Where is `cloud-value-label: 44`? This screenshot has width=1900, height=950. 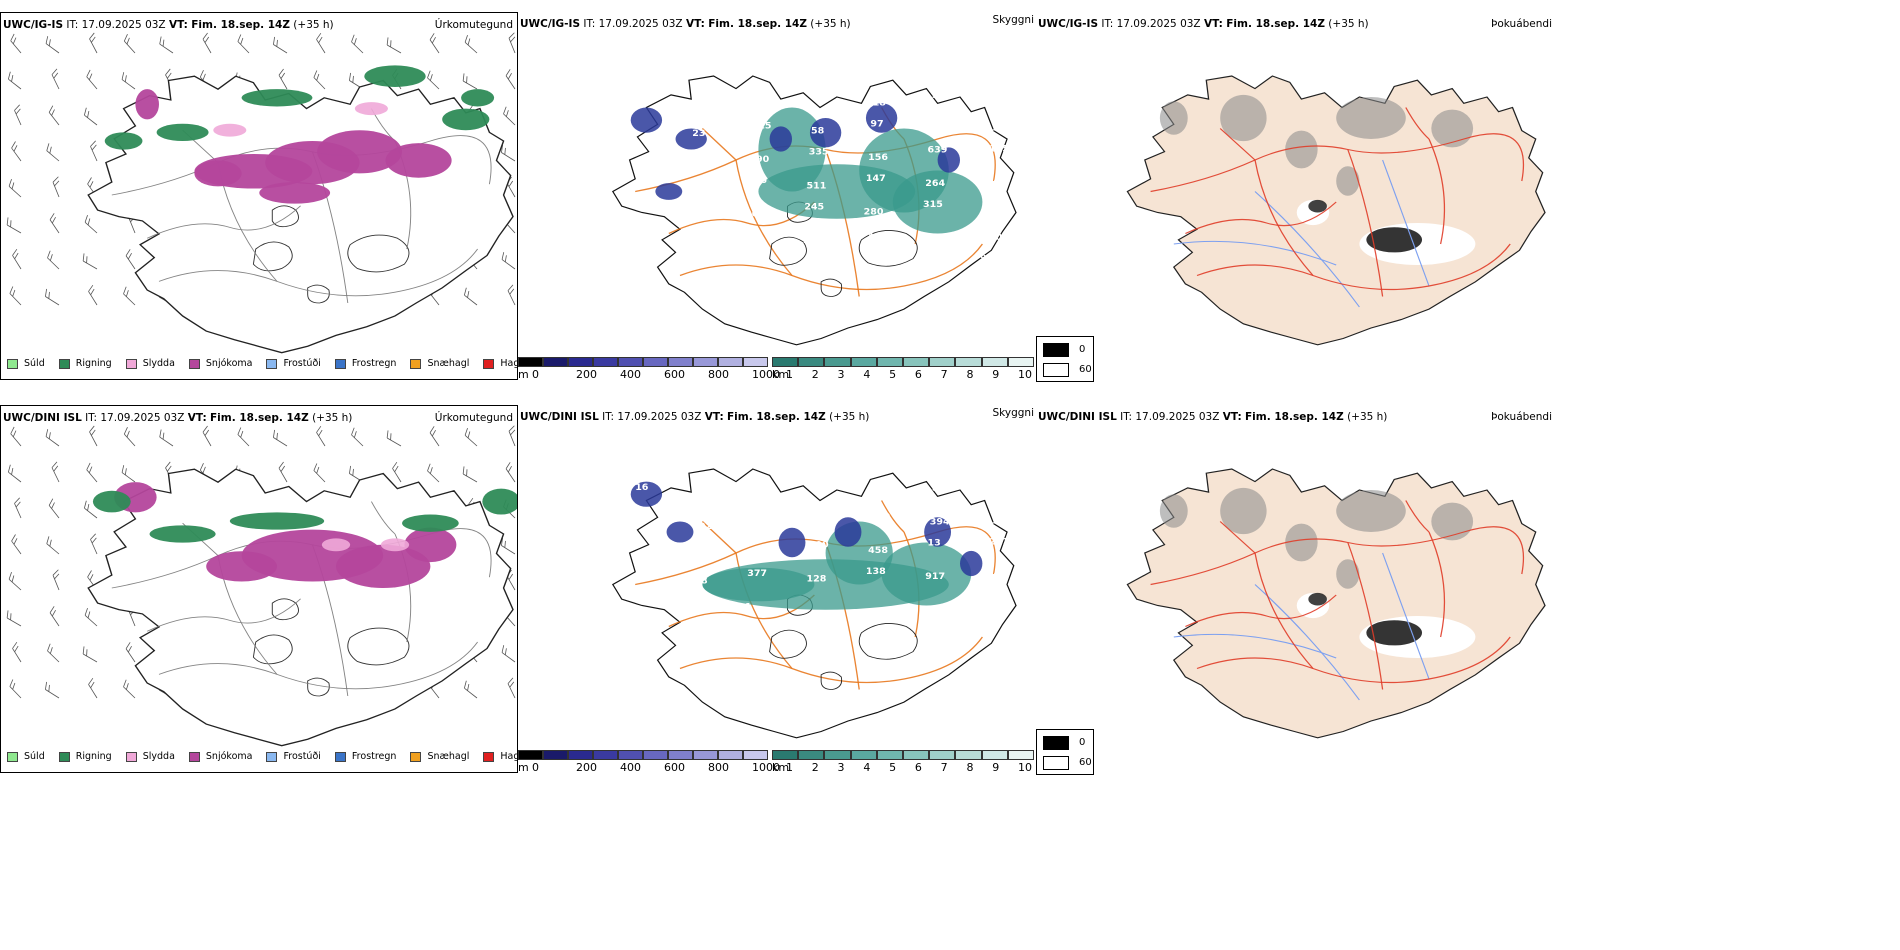 cloud-value-label: 44 is located at coordinates (689, 242).